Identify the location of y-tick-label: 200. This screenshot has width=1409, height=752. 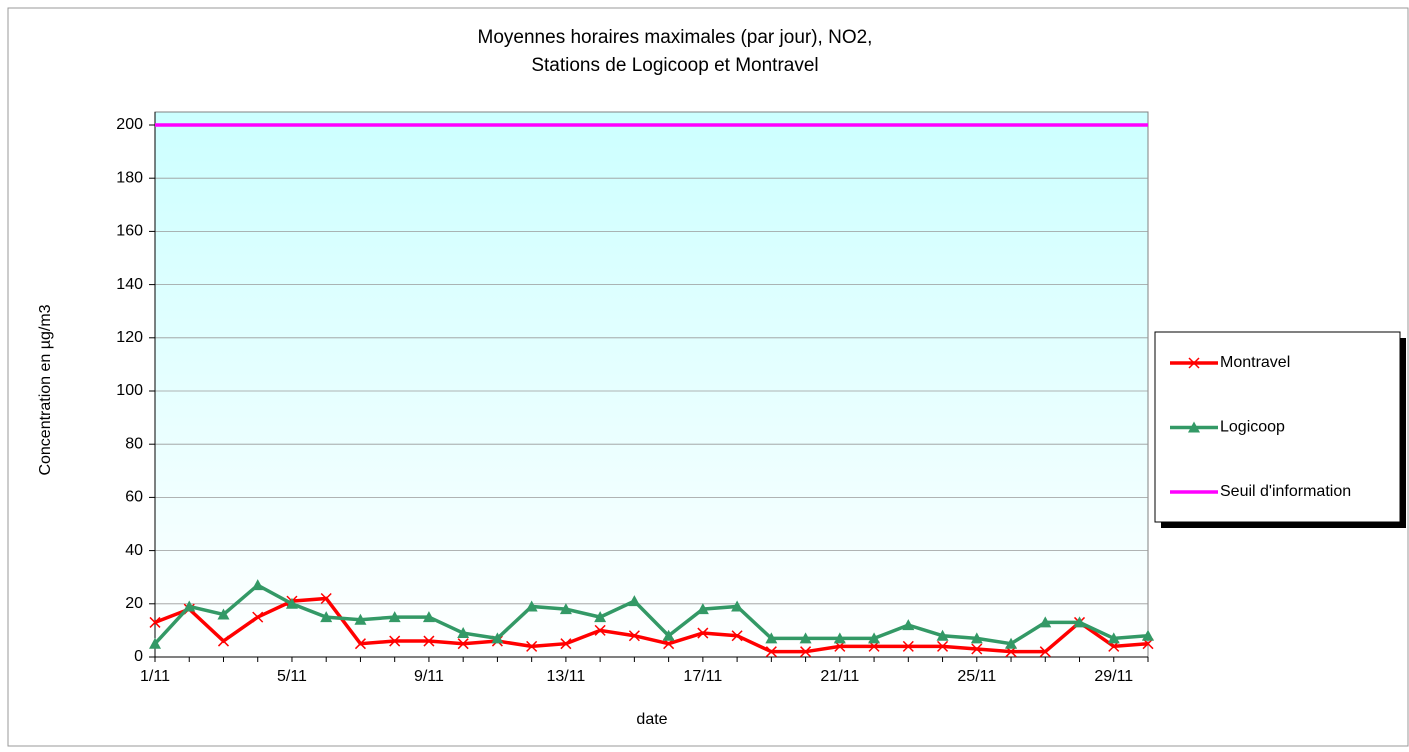
(129, 124).